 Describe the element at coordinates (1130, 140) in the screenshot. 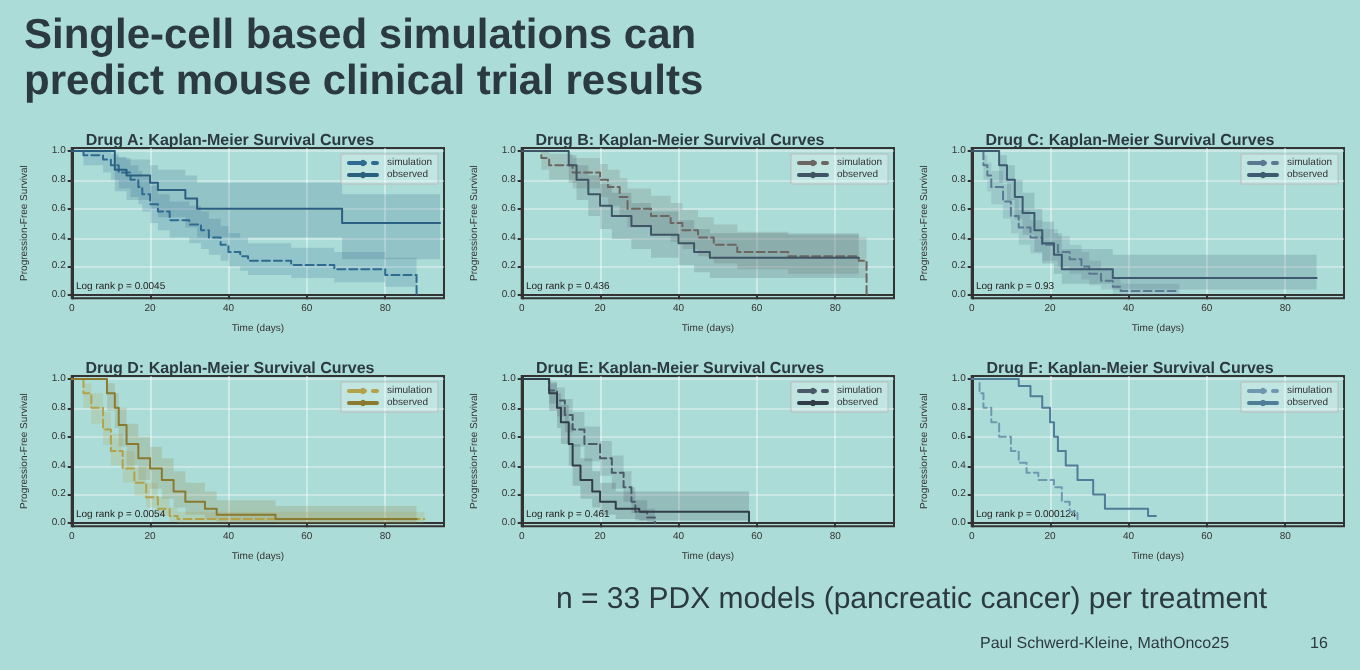

I see `chart-title: Drug C: Kaplan-Meier Survival Curves` at that location.